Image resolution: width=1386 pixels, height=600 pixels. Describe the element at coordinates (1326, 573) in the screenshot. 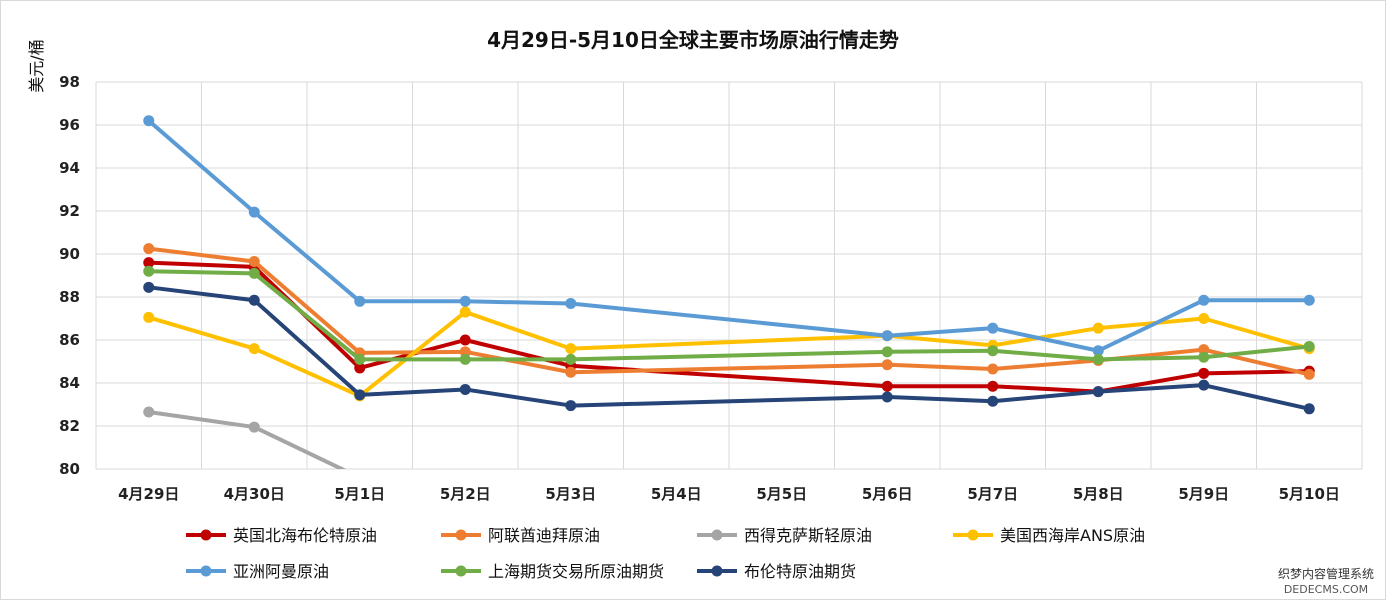

I see `watermark-text: 织梦内容管理系统` at that location.